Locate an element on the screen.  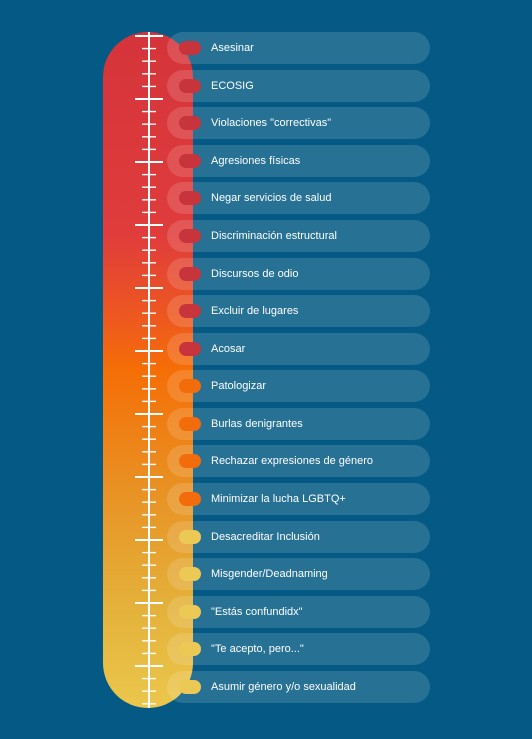
thermometer-scale is located at coordinates (149, 370).